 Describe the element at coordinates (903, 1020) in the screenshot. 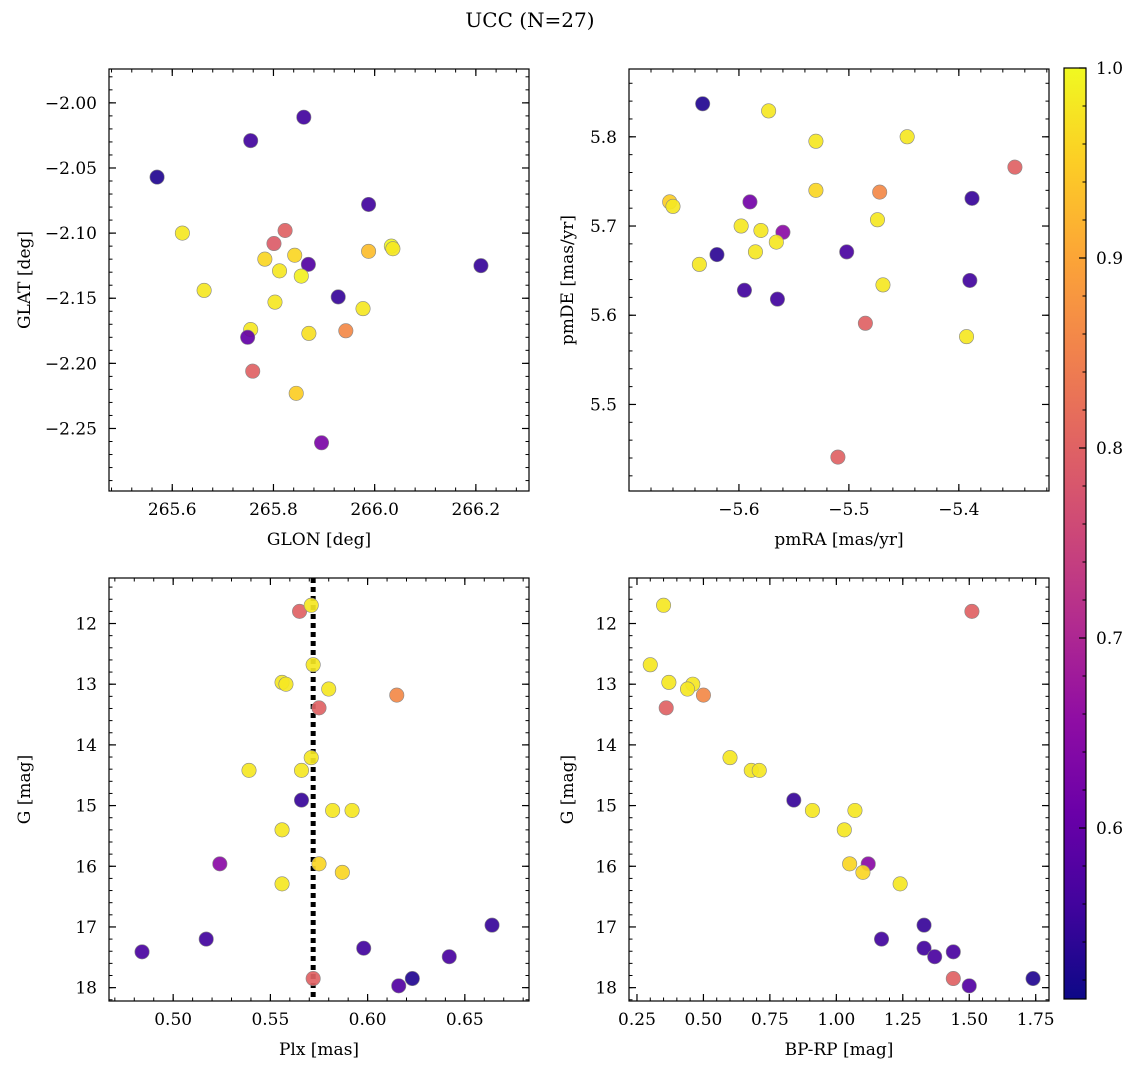

I see `x-tick-label: 1.25` at that location.